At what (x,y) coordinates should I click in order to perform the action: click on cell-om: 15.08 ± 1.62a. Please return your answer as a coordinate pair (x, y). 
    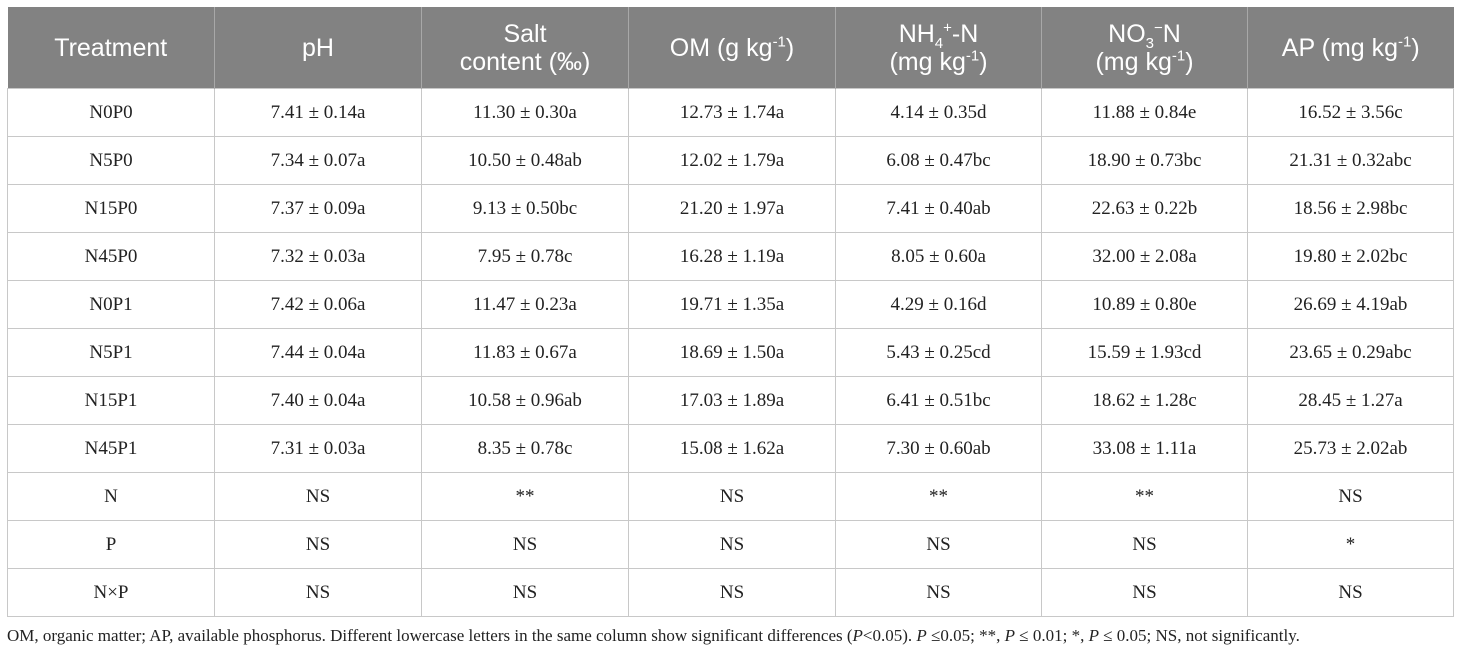
    Looking at the image, I should click on (732, 448).